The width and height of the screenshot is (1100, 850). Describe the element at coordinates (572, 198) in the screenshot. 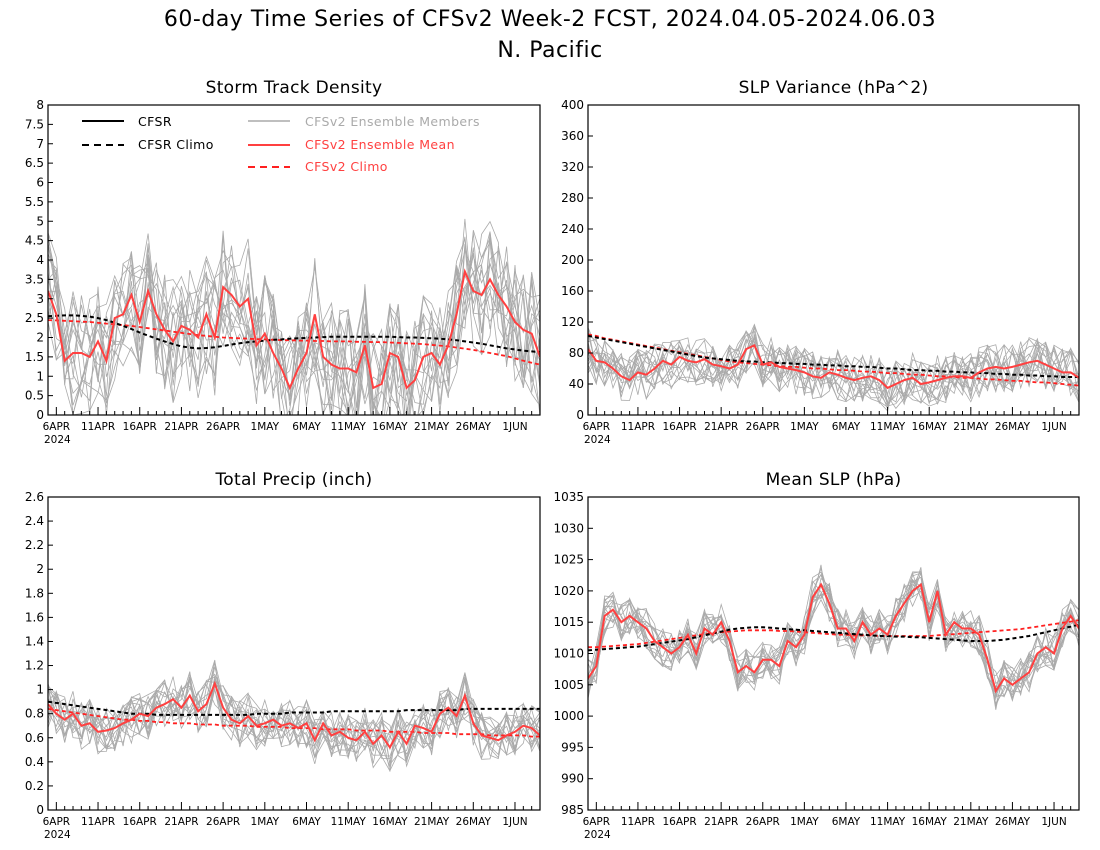

I see `slp-variance-y-tick-label: 280` at that location.